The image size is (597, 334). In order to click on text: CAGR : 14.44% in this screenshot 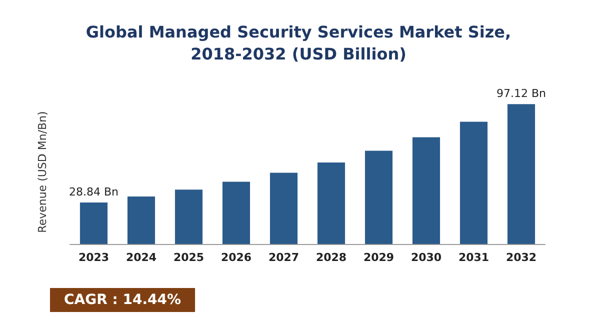, I will do `click(123, 300)`.